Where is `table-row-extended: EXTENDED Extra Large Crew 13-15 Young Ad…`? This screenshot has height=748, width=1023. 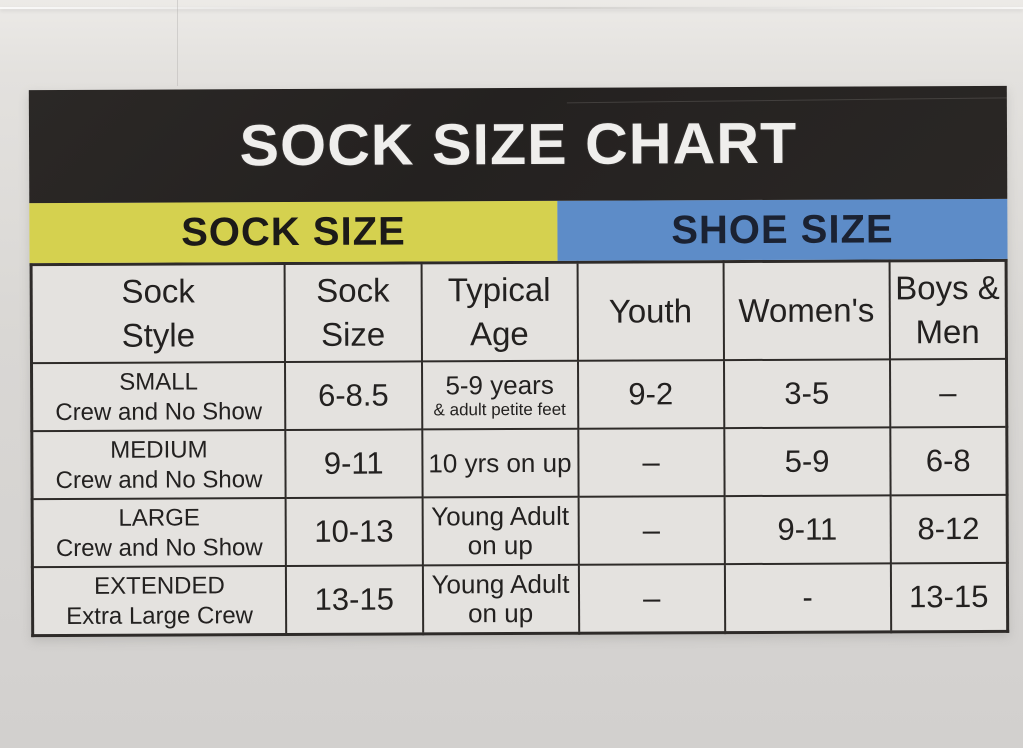 table-row-extended: EXTENDED Extra Large Crew 13-15 Young Ad… is located at coordinates (520, 599).